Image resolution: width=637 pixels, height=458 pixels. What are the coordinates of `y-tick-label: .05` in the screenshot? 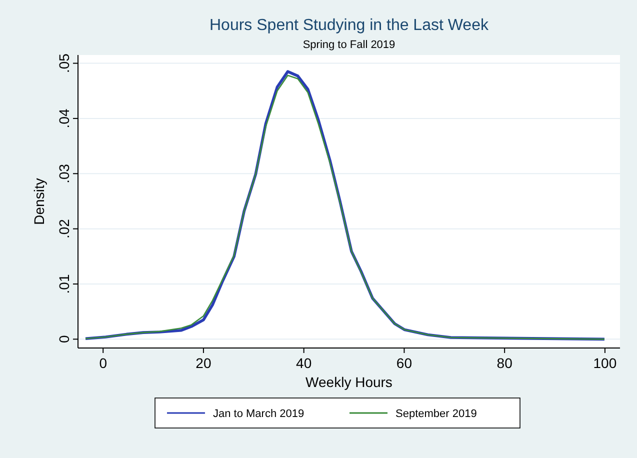 It's located at (64, 63).